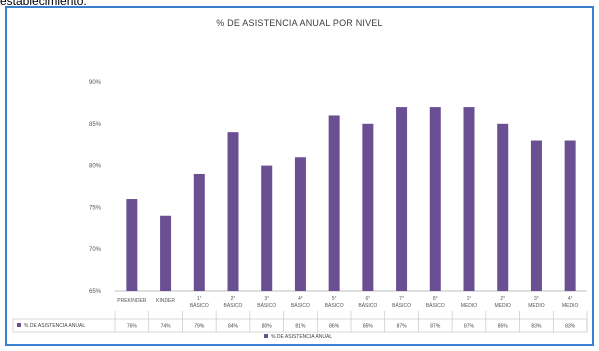  What do you see at coordinates (401, 299) in the screenshot?
I see `x-tick-label: 7°` at bounding box center [401, 299].